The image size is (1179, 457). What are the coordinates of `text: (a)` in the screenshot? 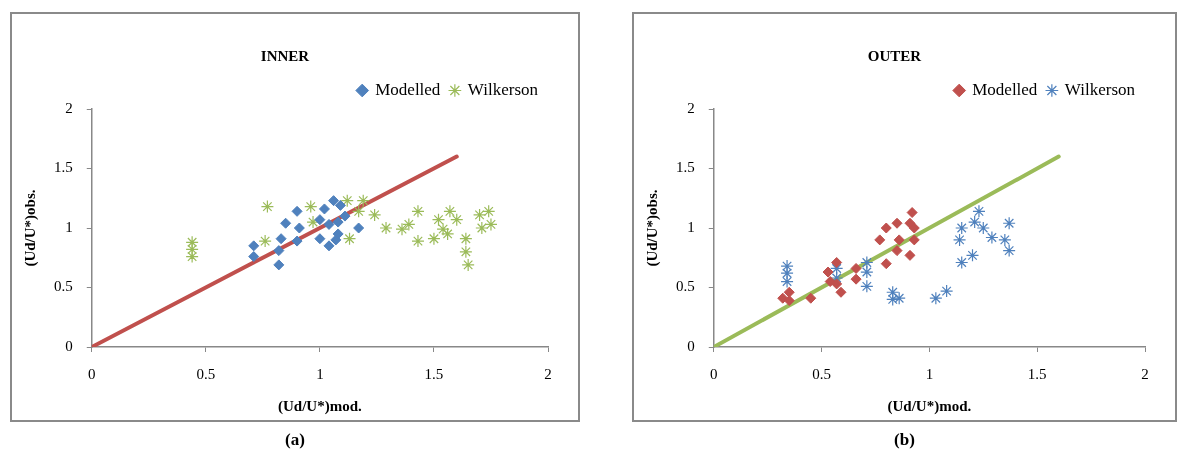 It's located at (295, 440).